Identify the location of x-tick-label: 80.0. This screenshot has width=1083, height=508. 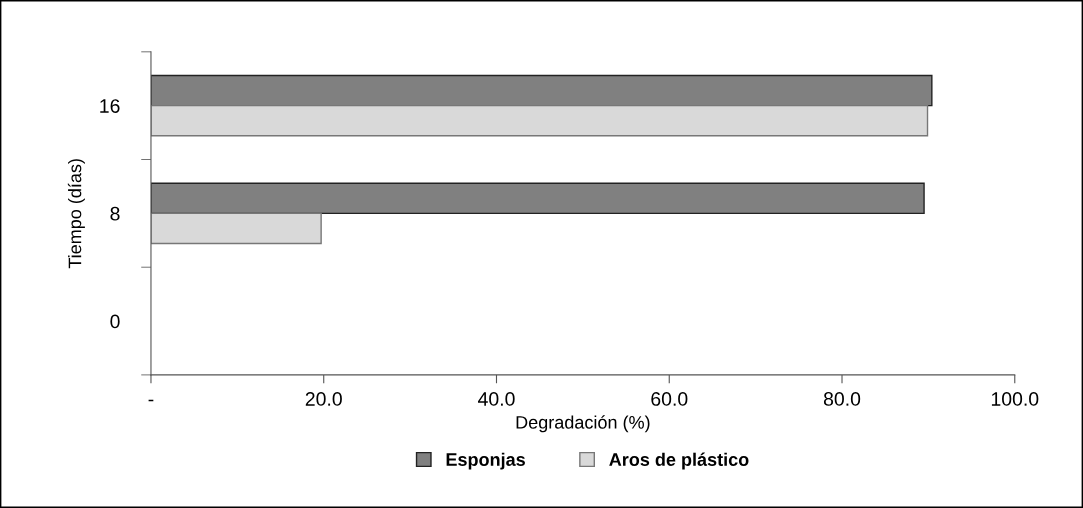
(842, 399).